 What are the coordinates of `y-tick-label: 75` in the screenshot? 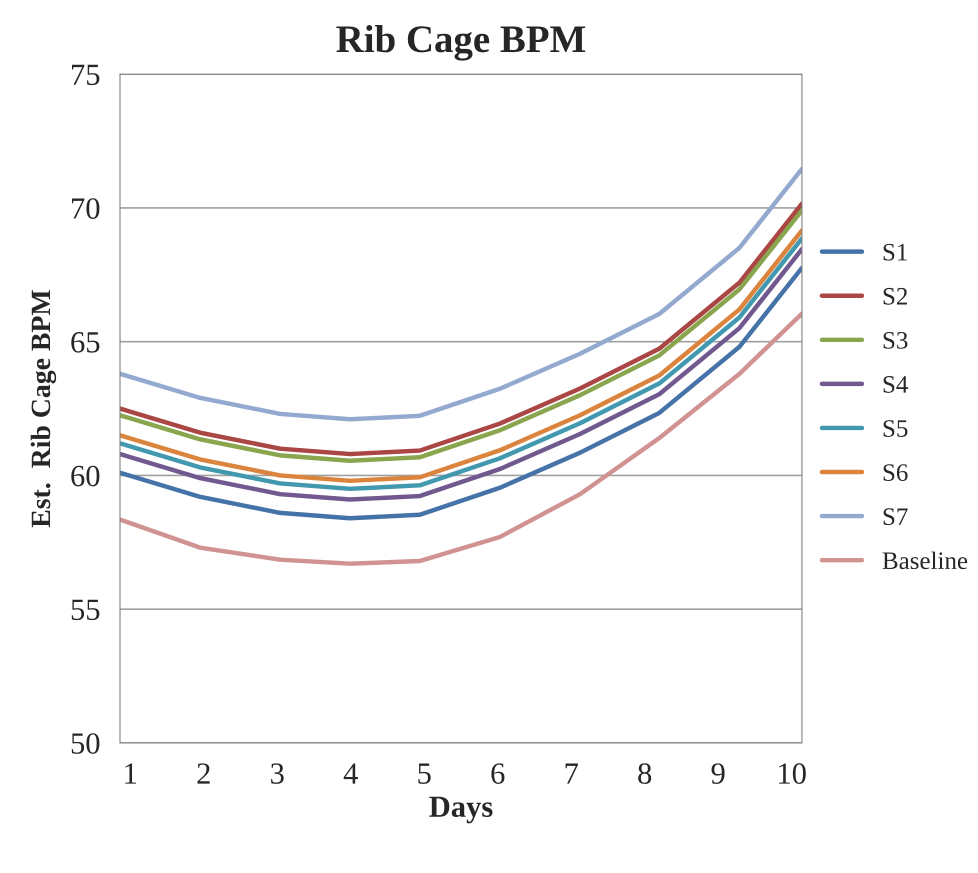 It's located at (86, 75).